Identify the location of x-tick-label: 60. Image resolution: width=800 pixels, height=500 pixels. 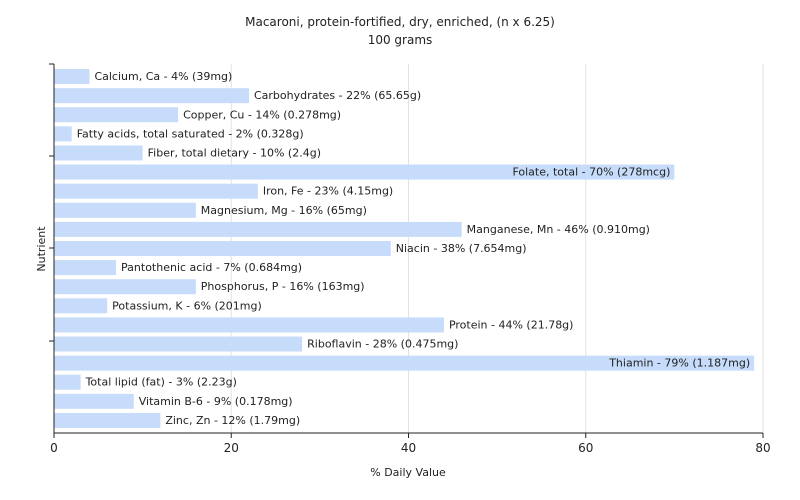
(585, 448).